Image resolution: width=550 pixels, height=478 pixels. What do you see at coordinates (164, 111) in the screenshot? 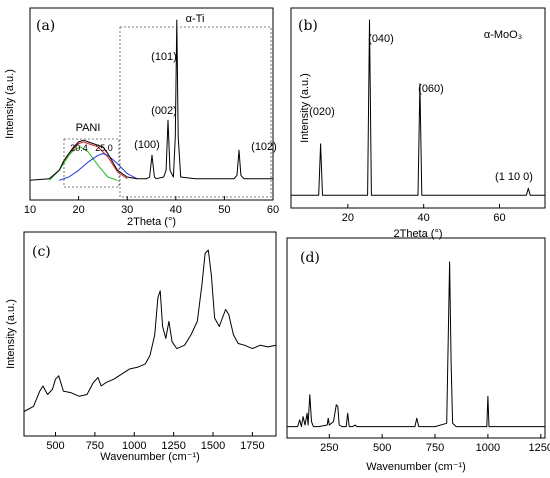
I see `peak-label: (002)` at bounding box center [164, 111].